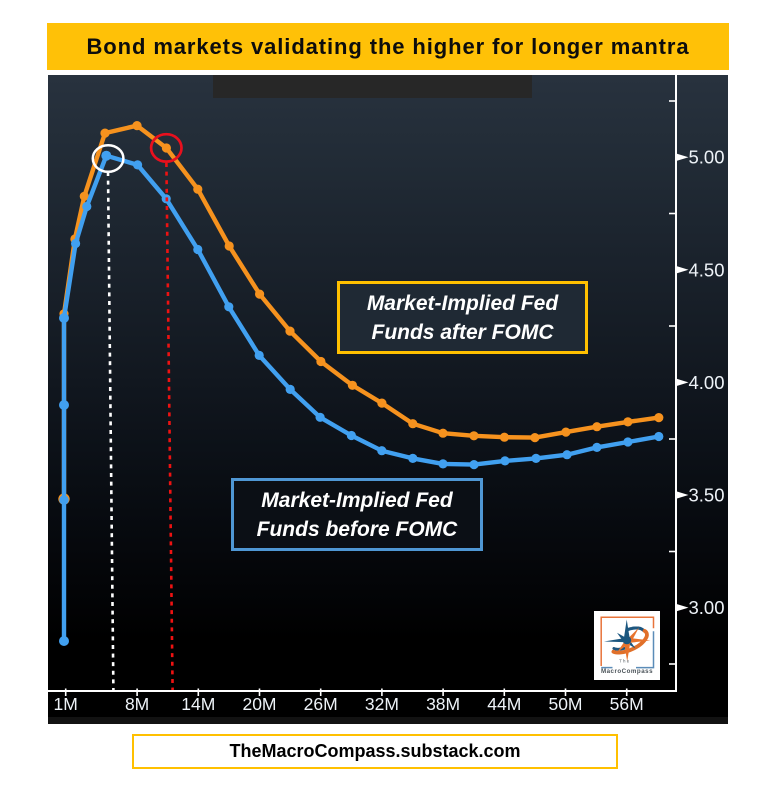 The width and height of the screenshot is (768, 789). I want to click on svg-text: 8M, so click(137, 704).